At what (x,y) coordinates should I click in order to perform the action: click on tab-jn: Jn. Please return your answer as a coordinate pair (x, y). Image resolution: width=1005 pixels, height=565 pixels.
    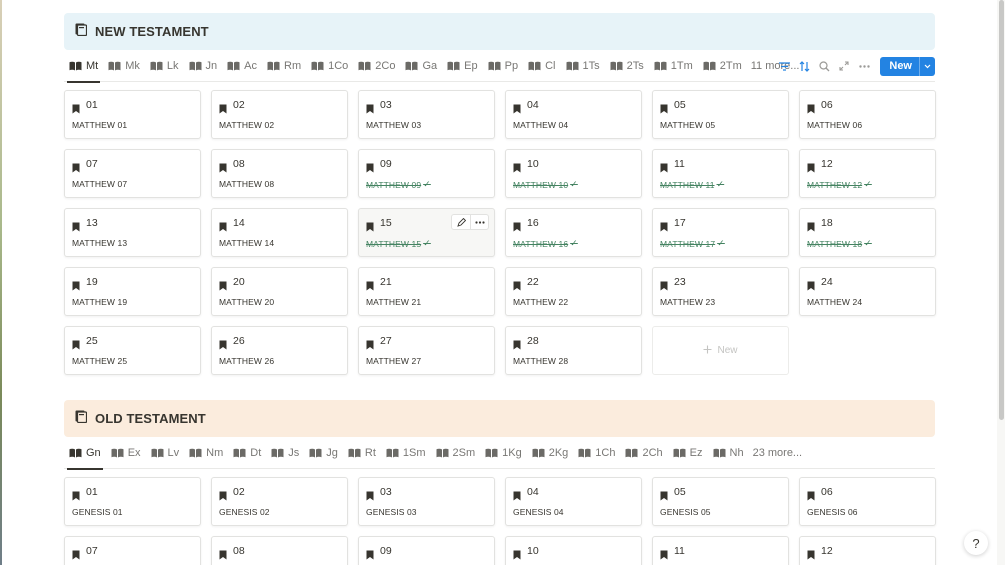
    Looking at the image, I should click on (203, 66).